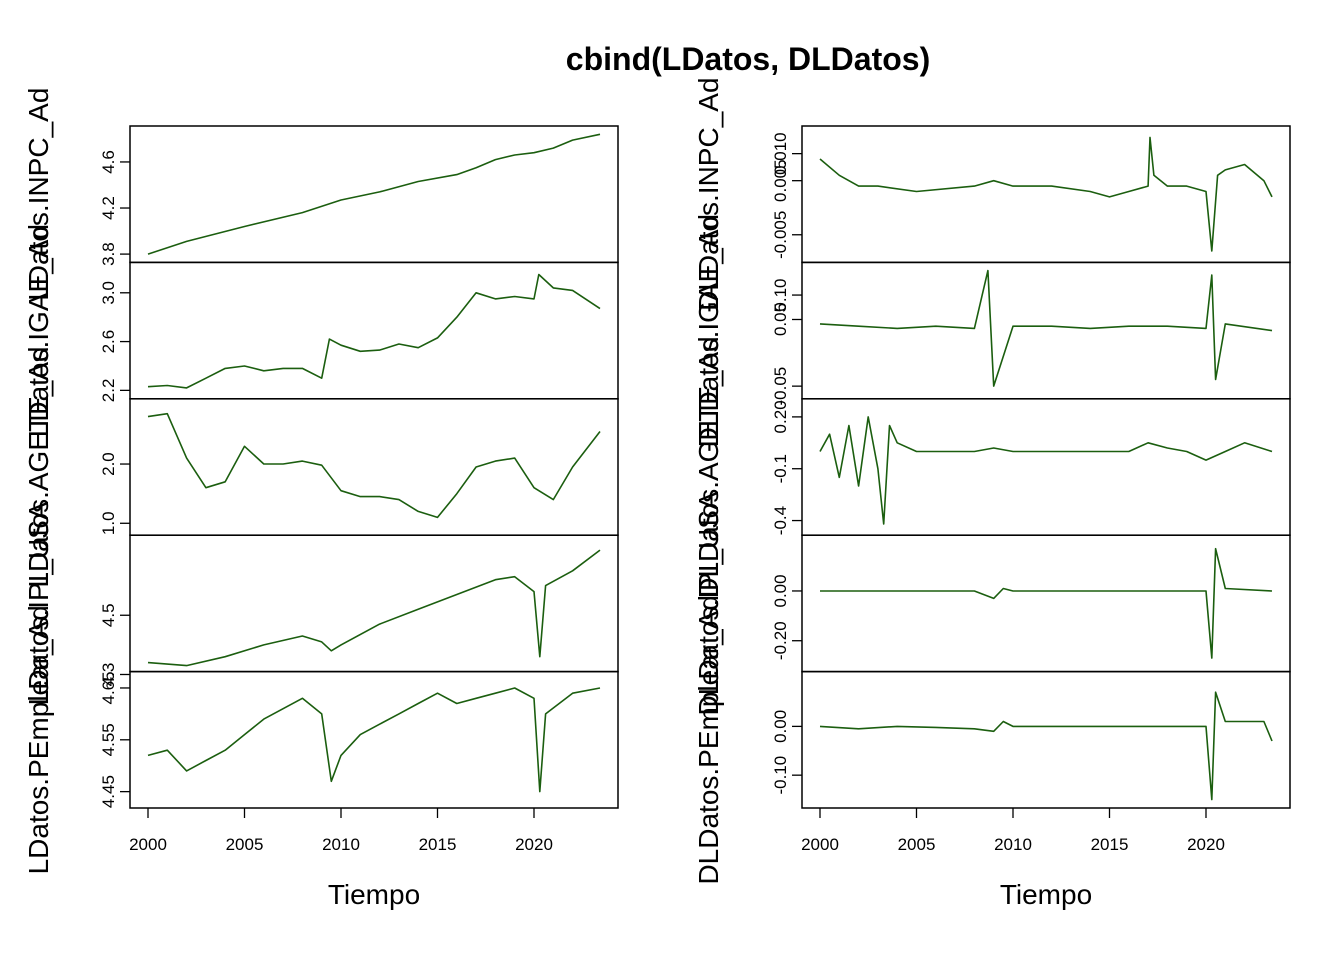 Image resolution: width=1344 pixels, height=960 pixels. What do you see at coordinates (780, 775) in the screenshot?
I see `y-tick-label: -0.10` at bounding box center [780, 775].